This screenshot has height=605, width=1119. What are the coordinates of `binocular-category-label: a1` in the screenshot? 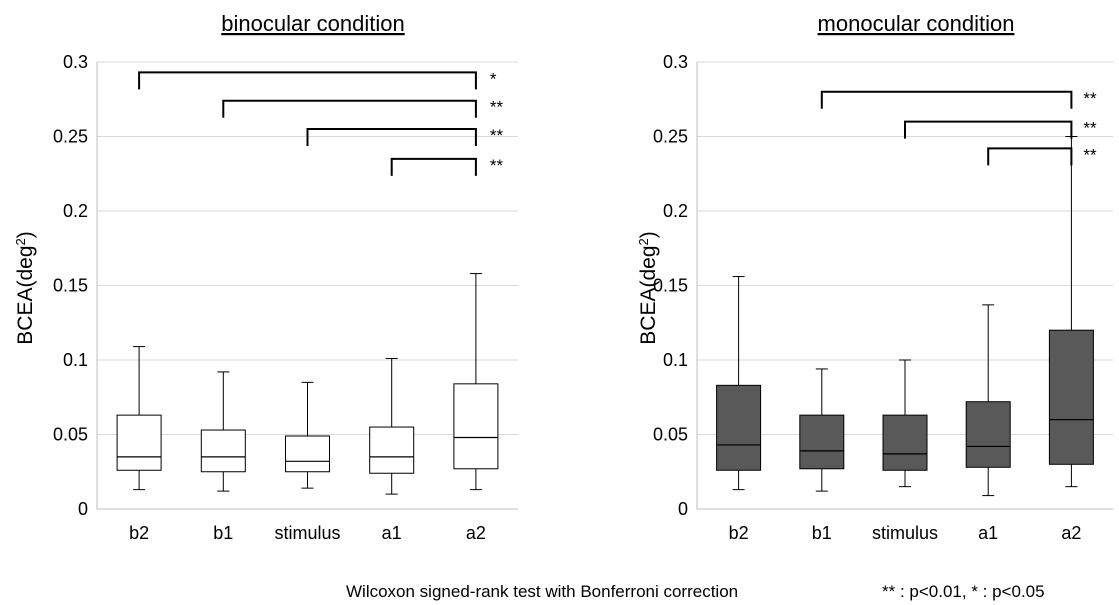 It's located at (392, 533).